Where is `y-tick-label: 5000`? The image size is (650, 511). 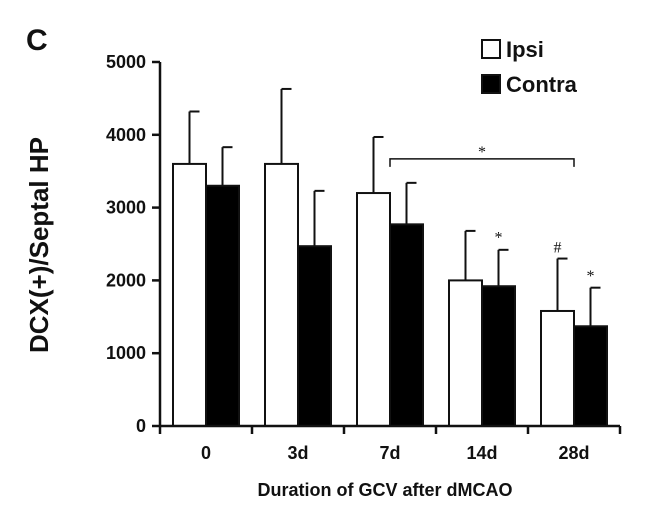
y-tick-label: 5000 is located at coordinates (126, 62).